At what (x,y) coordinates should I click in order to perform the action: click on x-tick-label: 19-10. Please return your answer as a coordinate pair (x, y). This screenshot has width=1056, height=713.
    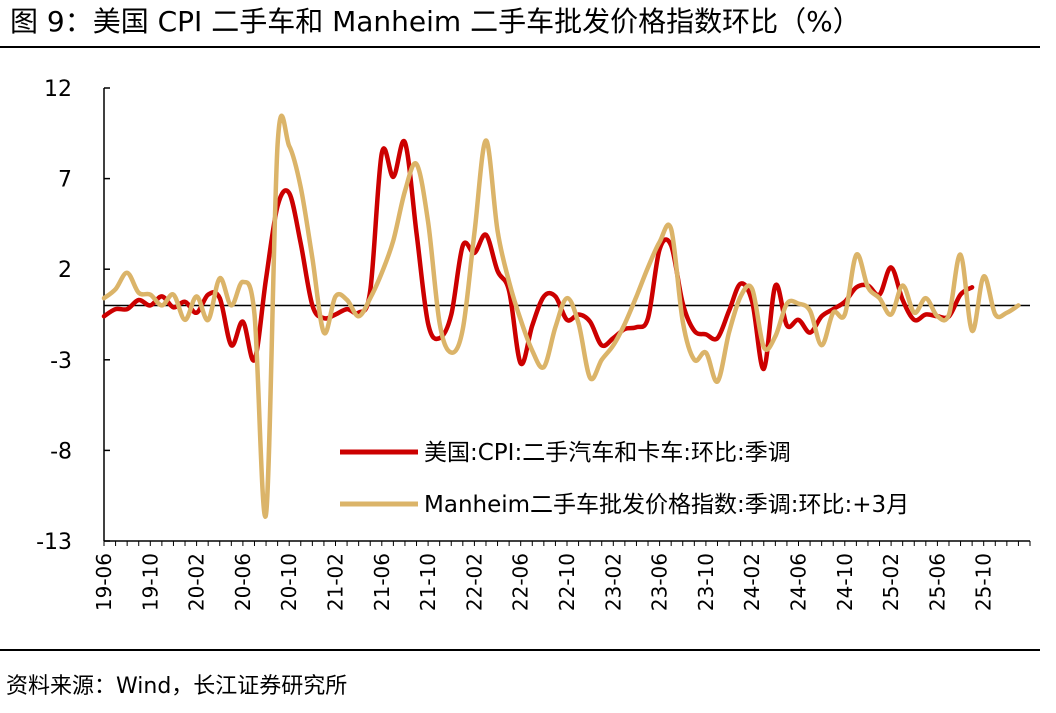
    Looking at the image, I should click on (150, 582).